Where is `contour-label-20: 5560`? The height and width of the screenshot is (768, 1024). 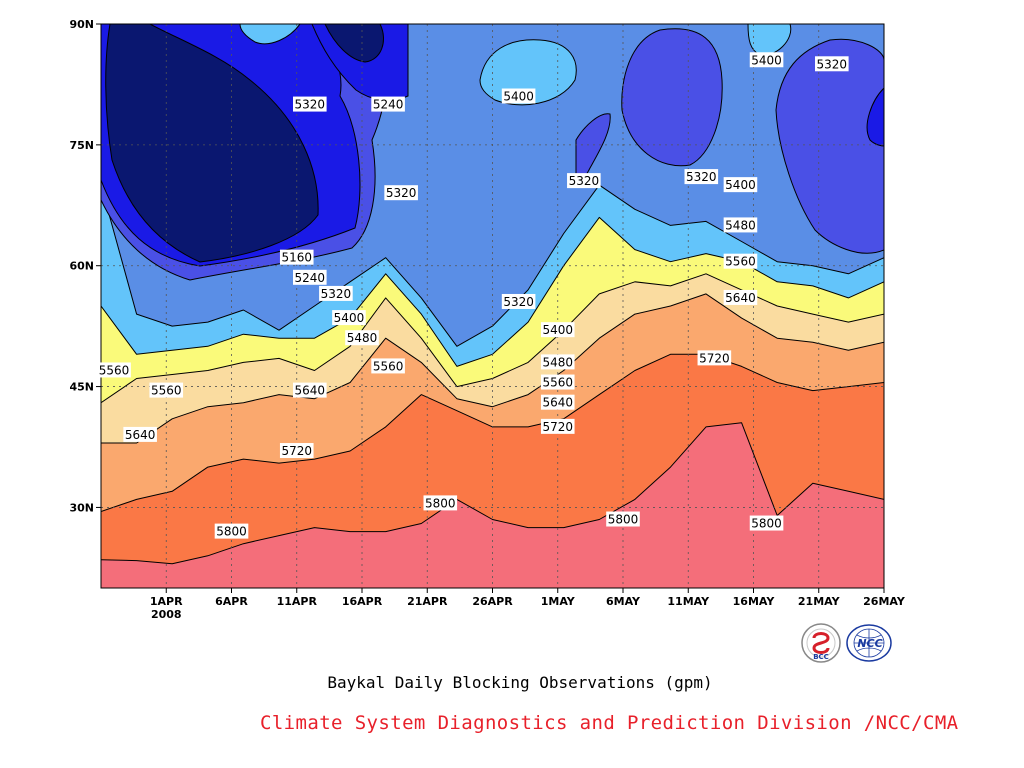 contour-label-20: 5560 is located at coordinates (557, 382).